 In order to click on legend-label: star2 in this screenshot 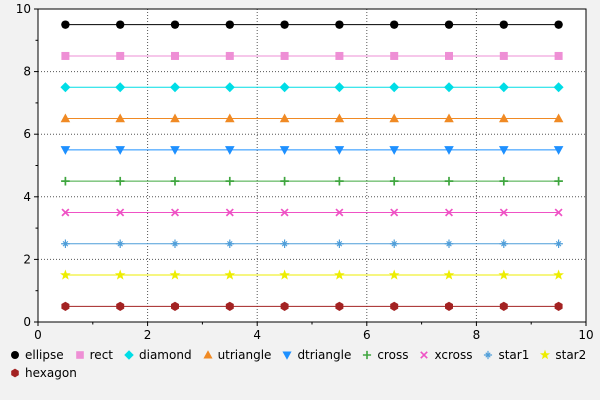, I will do `click(571, 355)`.